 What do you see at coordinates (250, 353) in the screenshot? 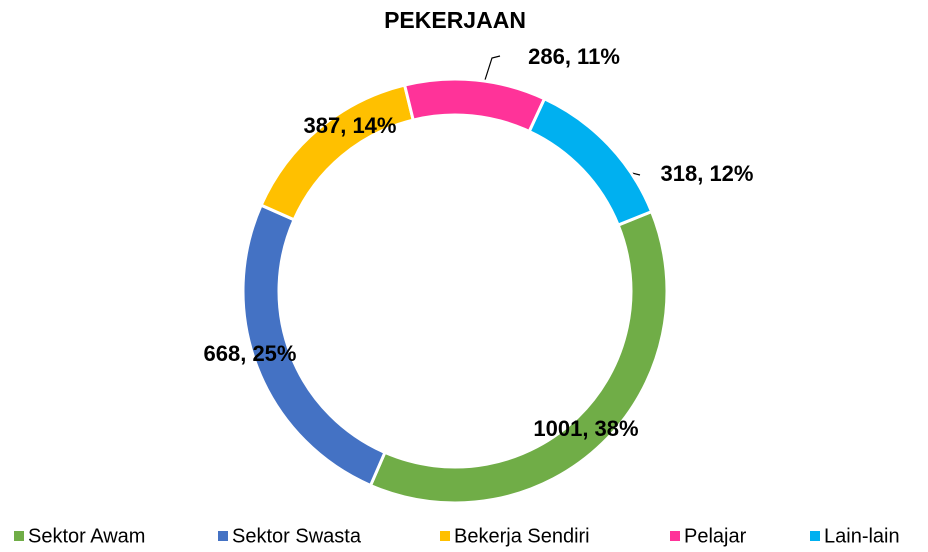
I see `data-label: 668, 25%` at bounding box center [250, 353].